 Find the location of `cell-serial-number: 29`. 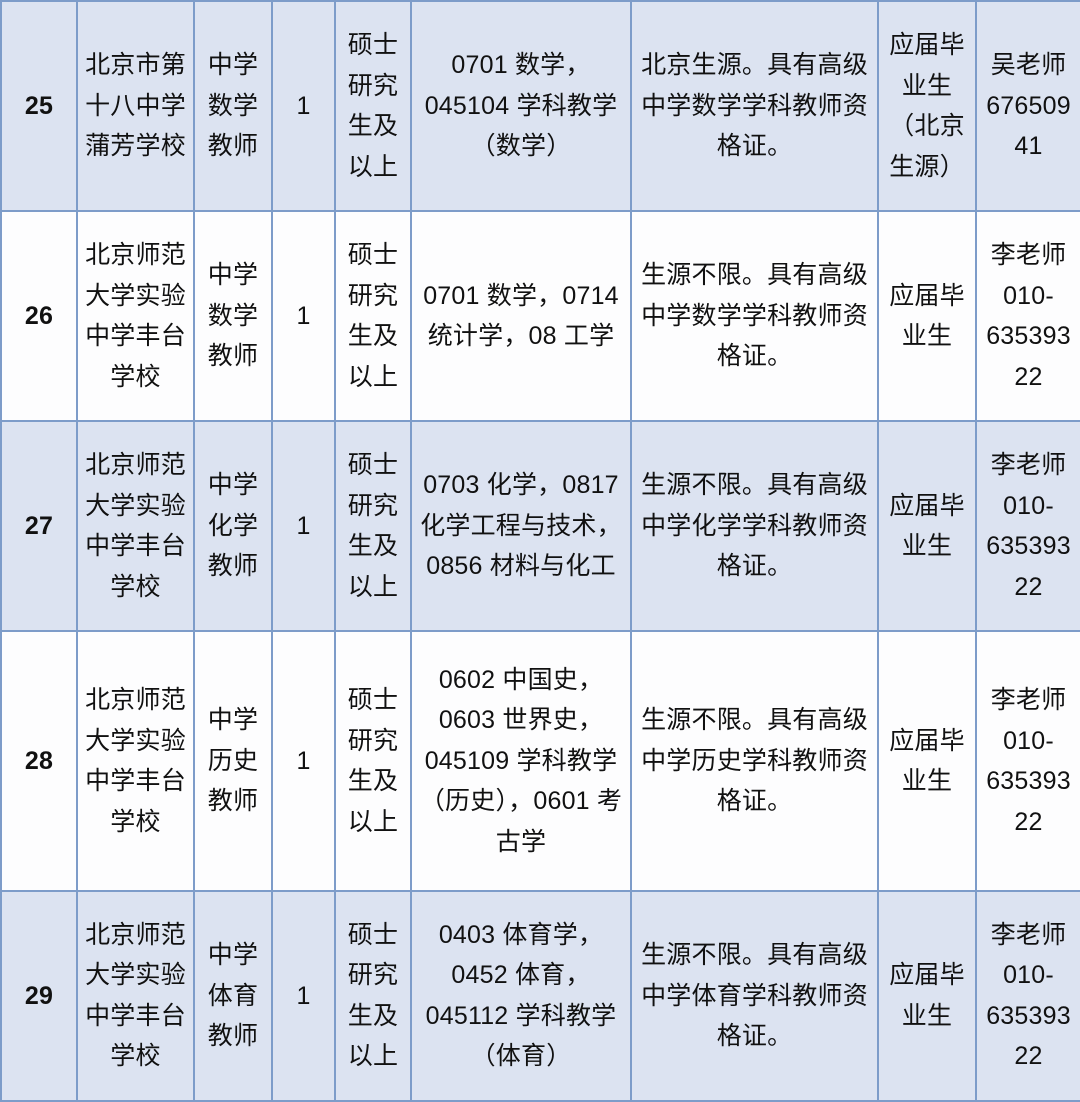

cell-serial-number: 29 is located at coordinates (39, 995).